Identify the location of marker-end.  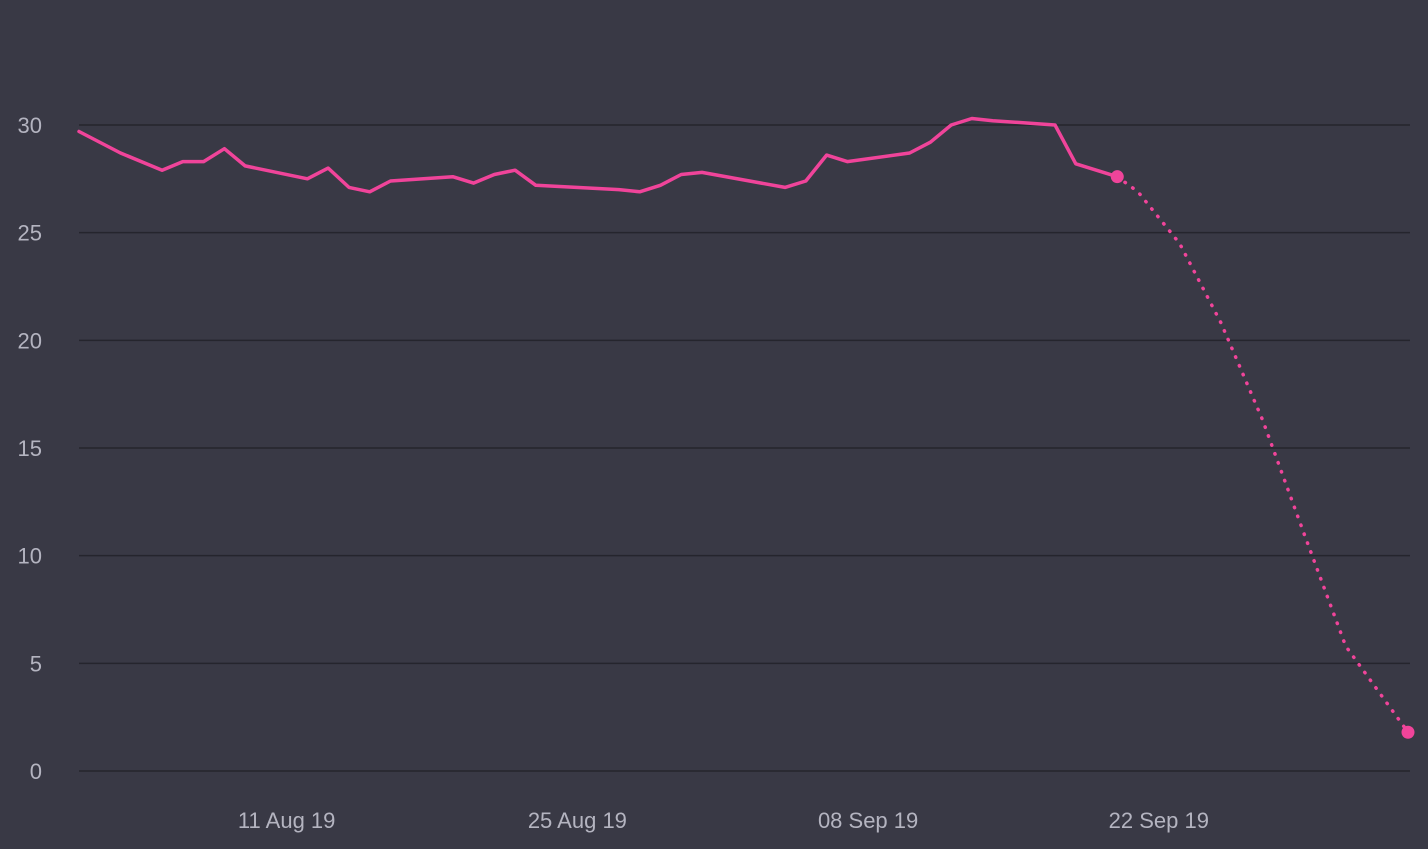
(1408, 732).